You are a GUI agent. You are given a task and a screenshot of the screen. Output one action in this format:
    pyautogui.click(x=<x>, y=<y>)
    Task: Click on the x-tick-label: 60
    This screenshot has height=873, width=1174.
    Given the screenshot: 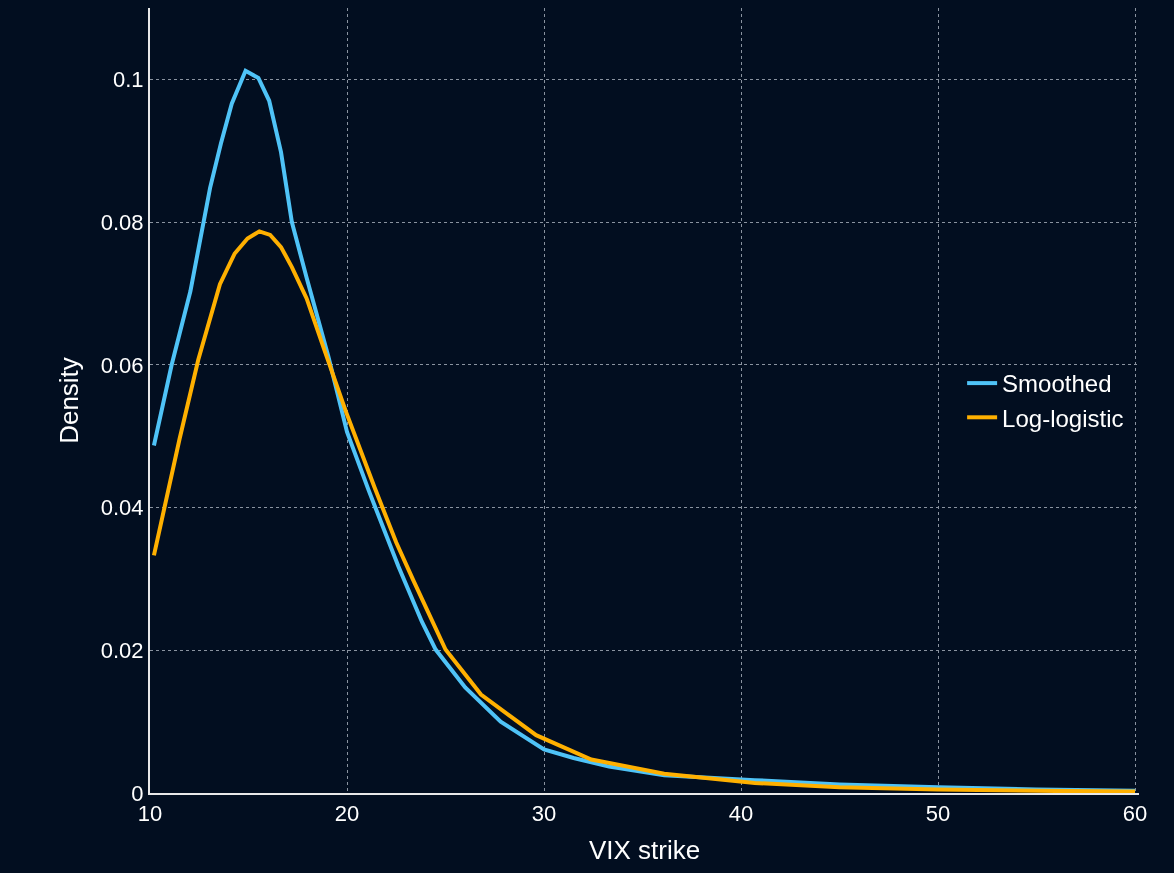 What is the action you would take?
    pyautogui.click(x=1135, y=814)
    